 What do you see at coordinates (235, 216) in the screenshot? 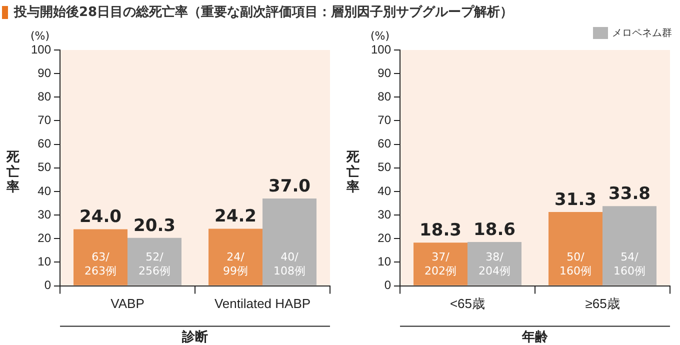
I see `data-label: 24.2` at bounding box center [235, 216].